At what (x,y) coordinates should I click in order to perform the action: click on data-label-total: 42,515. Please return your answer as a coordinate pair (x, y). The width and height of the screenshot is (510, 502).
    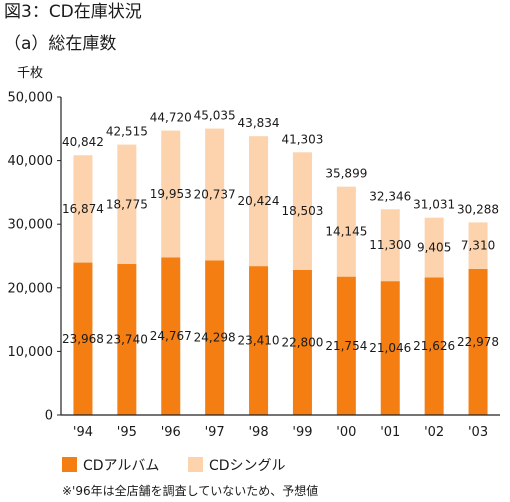
    Looking at the image, I should click on (127, 132).